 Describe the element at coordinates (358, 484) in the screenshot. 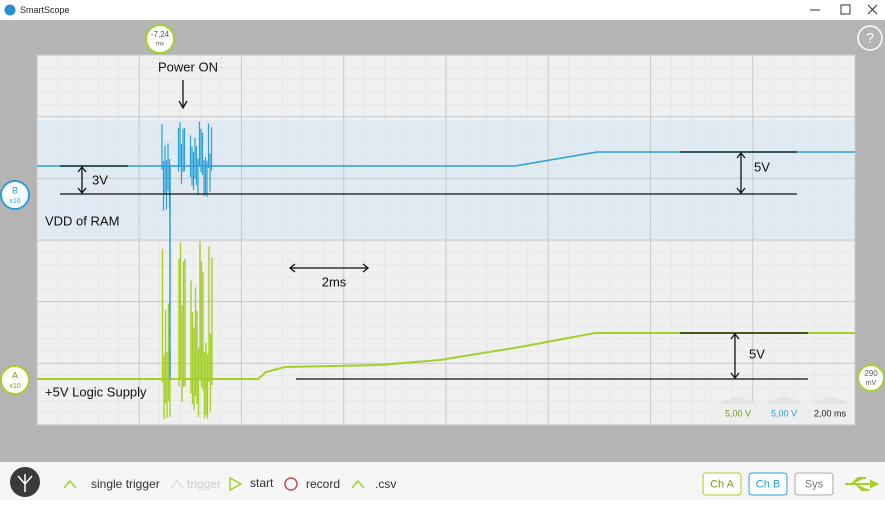

I see `csv-icon` at that location.